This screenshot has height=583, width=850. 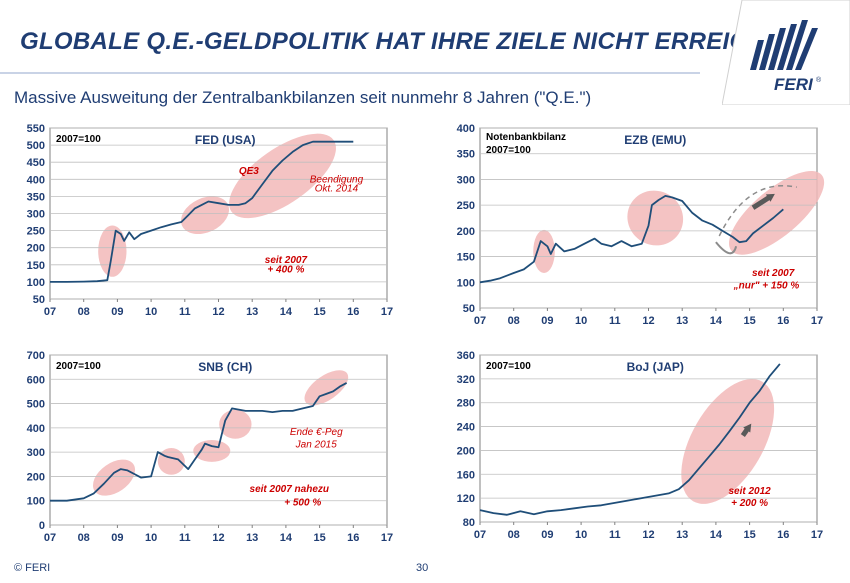 What do you see at coordinates (36, 129) in the screenshot?
I see `y-tick-label: 550` at bounding box center [36, 129].